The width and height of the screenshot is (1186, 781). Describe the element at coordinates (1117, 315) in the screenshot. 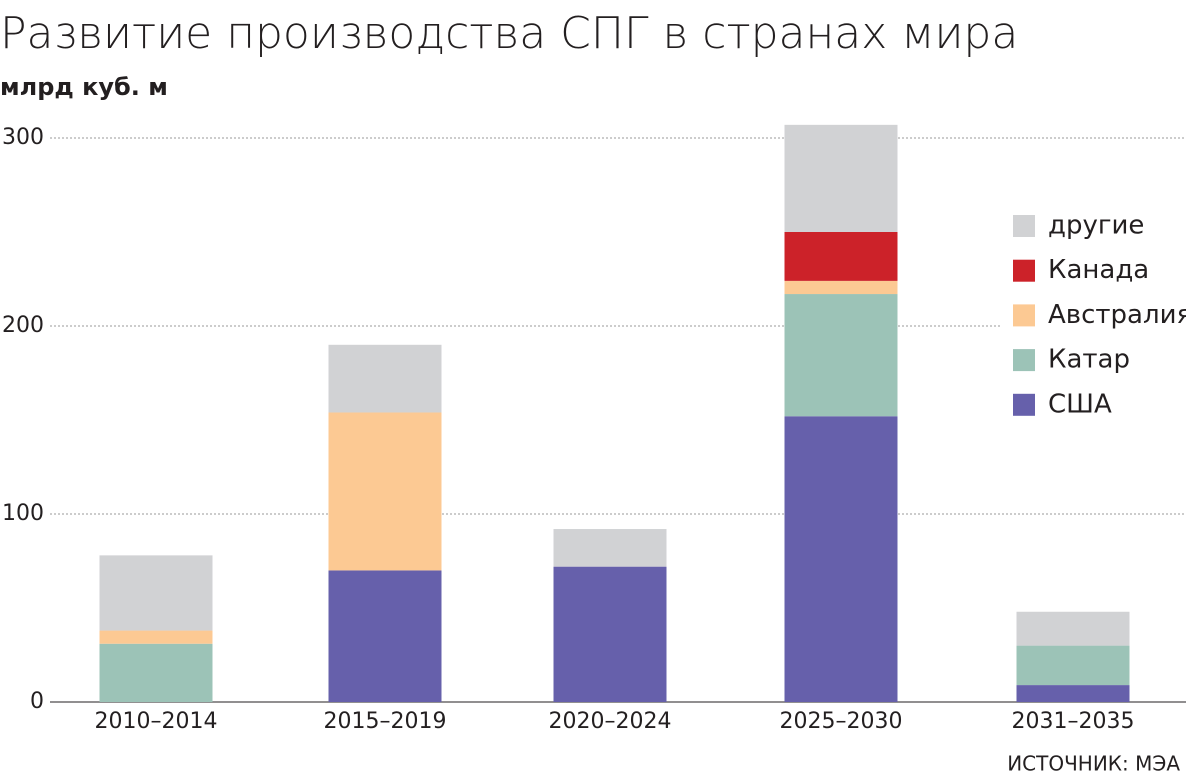

I see `legend-label: Австралия` at that location.